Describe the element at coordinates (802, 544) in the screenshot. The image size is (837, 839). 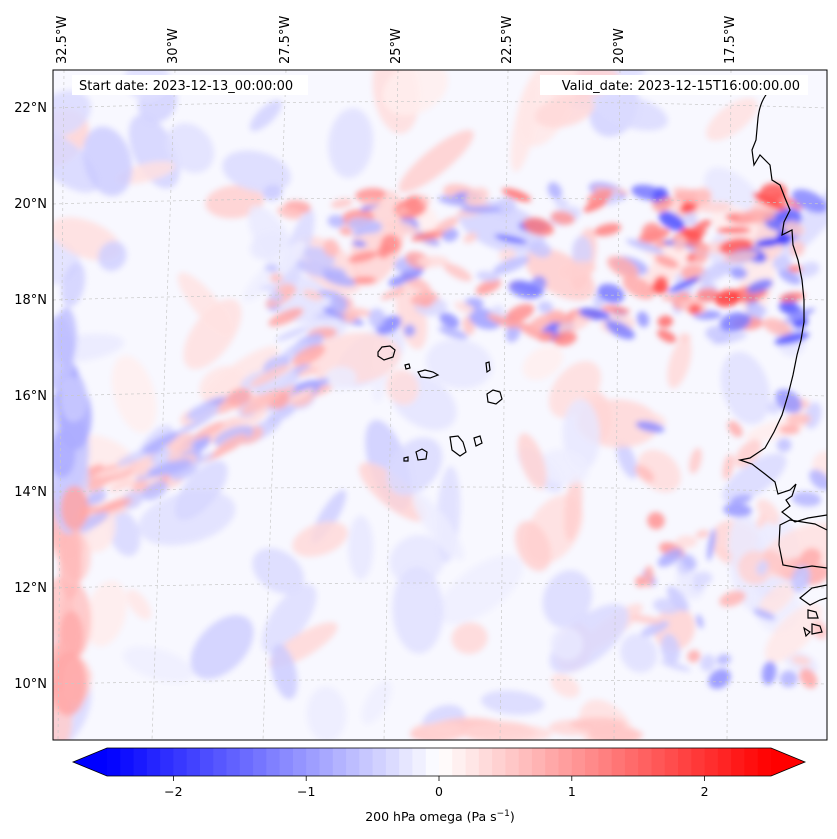
I see `africa-coast-south` at that location.